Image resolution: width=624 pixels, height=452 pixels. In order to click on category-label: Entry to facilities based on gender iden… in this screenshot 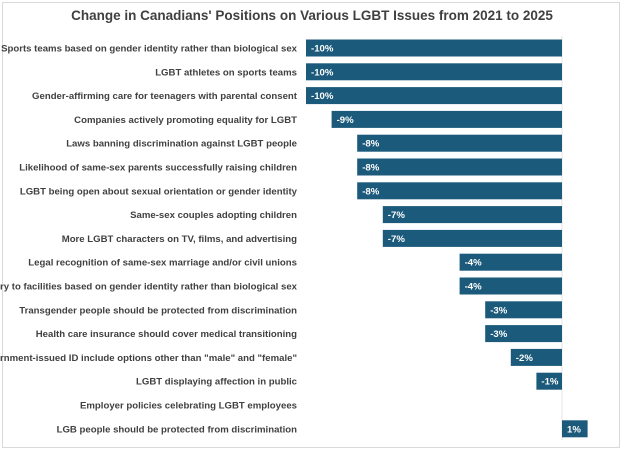, I will do `click(149, 287)`.